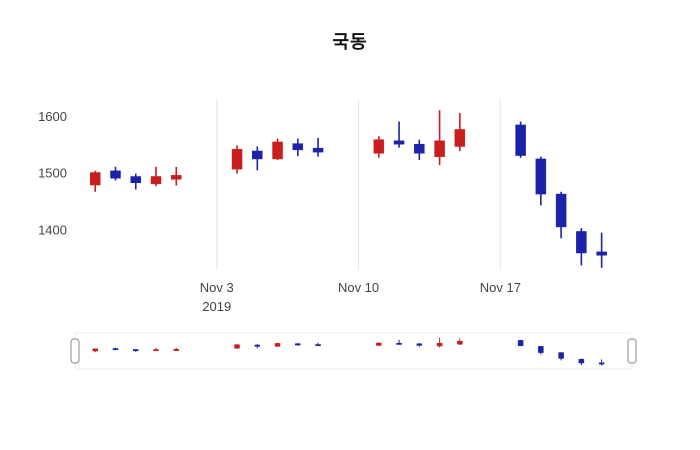 The image size is (700, 450). Describe the element at coordinates (52, 229) in the screenshot. I see `y-tick-label: 1400` at that location.